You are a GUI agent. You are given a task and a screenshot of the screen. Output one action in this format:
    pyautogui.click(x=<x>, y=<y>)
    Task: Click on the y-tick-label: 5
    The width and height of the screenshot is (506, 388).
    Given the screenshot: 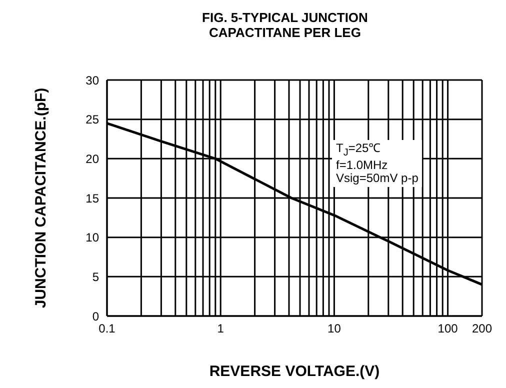 What is the action you would take?
    pyautogui.click(x=96, y=277)
    